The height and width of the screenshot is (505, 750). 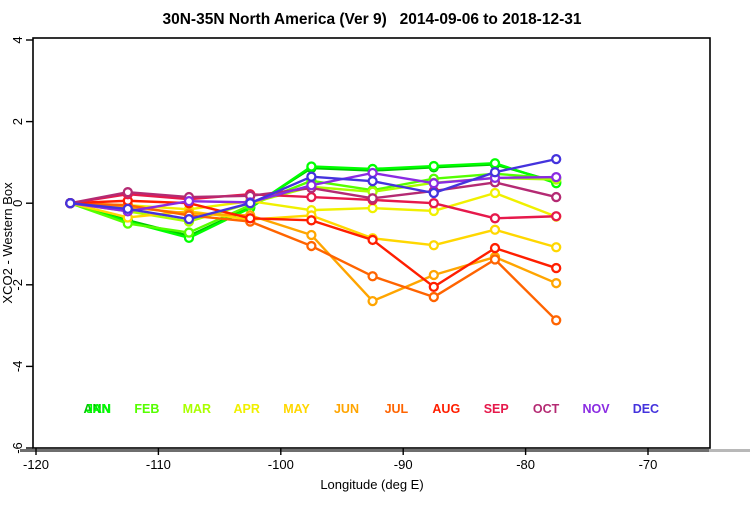 What do you see at coordinates (7, 243) in the screenshot?
I see `y-axis-label: XCO2 - Western Box` at bounding box center [7, 243].